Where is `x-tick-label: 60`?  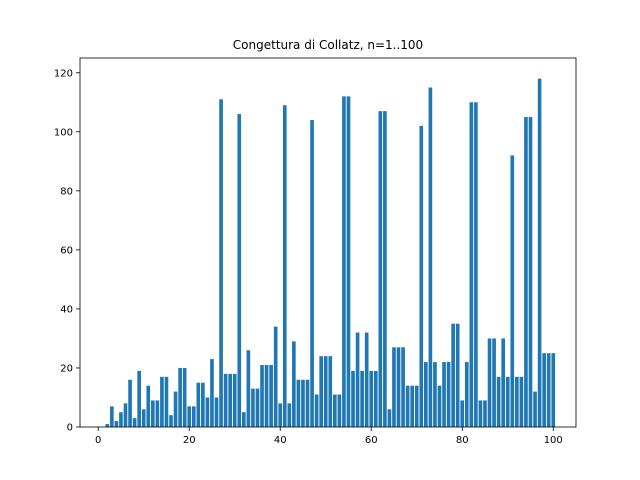 x-tick-label: 60 is located at coordinates (371, 440).